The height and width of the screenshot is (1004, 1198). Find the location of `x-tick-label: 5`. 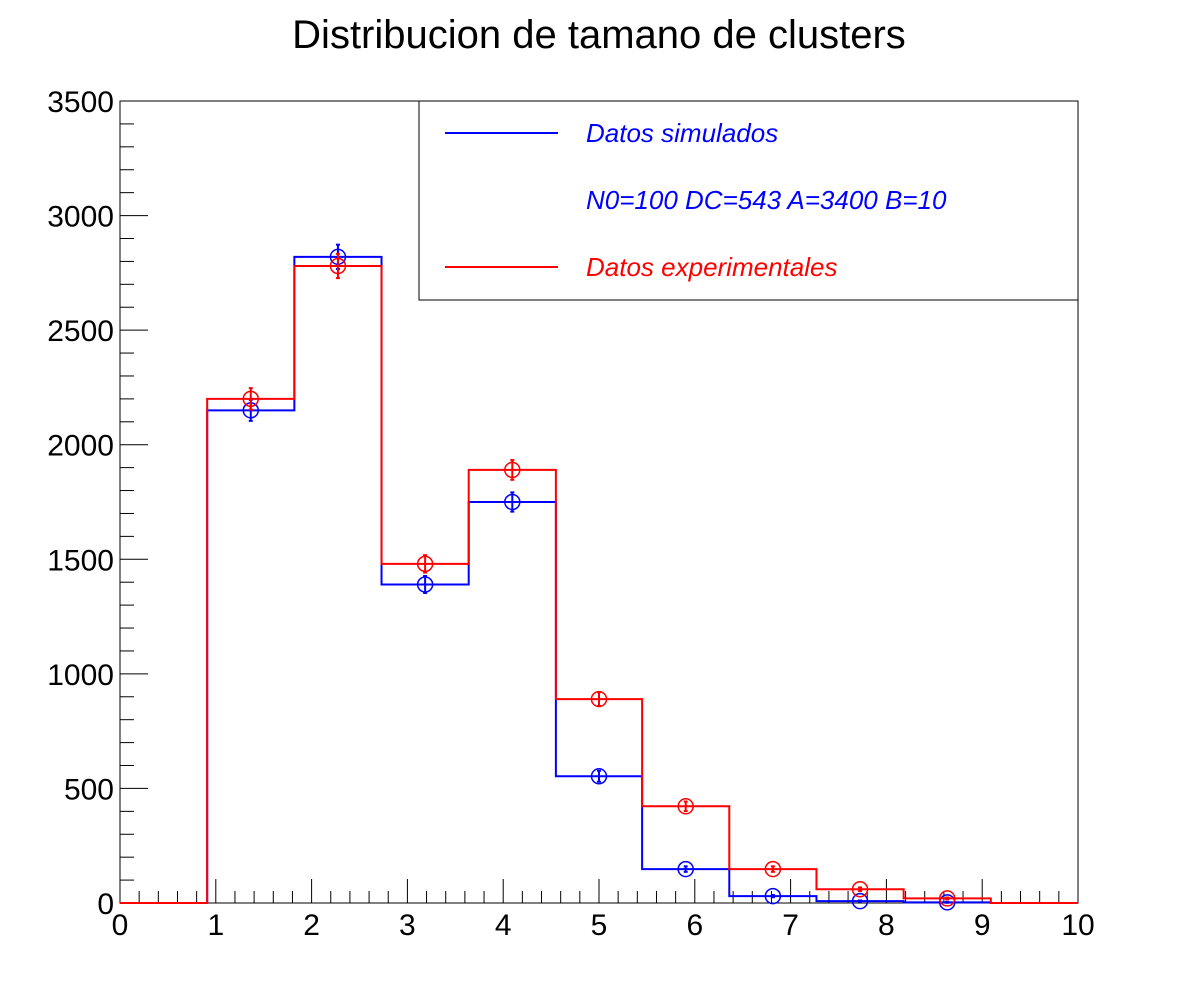

x-tick-label: 5 is located at coordinates (599, 925).